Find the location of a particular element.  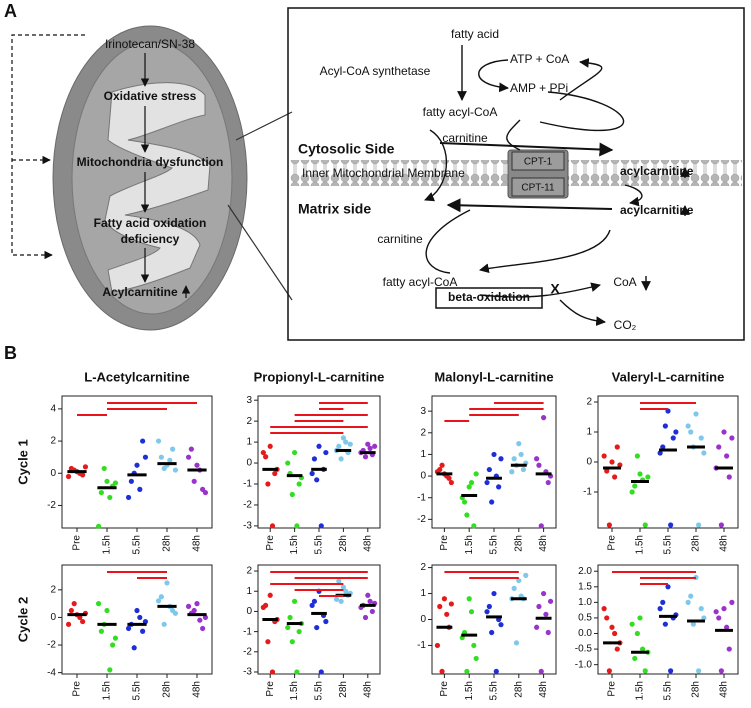

x-tick-label: 48h is located at coordinates (724, 689).